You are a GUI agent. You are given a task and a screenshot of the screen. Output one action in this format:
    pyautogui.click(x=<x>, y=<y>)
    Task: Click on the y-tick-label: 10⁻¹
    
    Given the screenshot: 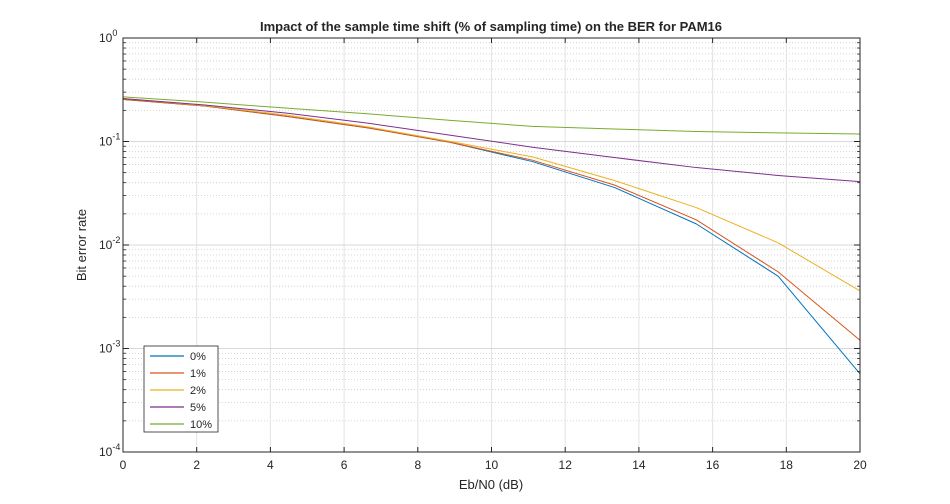 What is the action you would take?
    pyautogui.click(x=109, y=140)
    